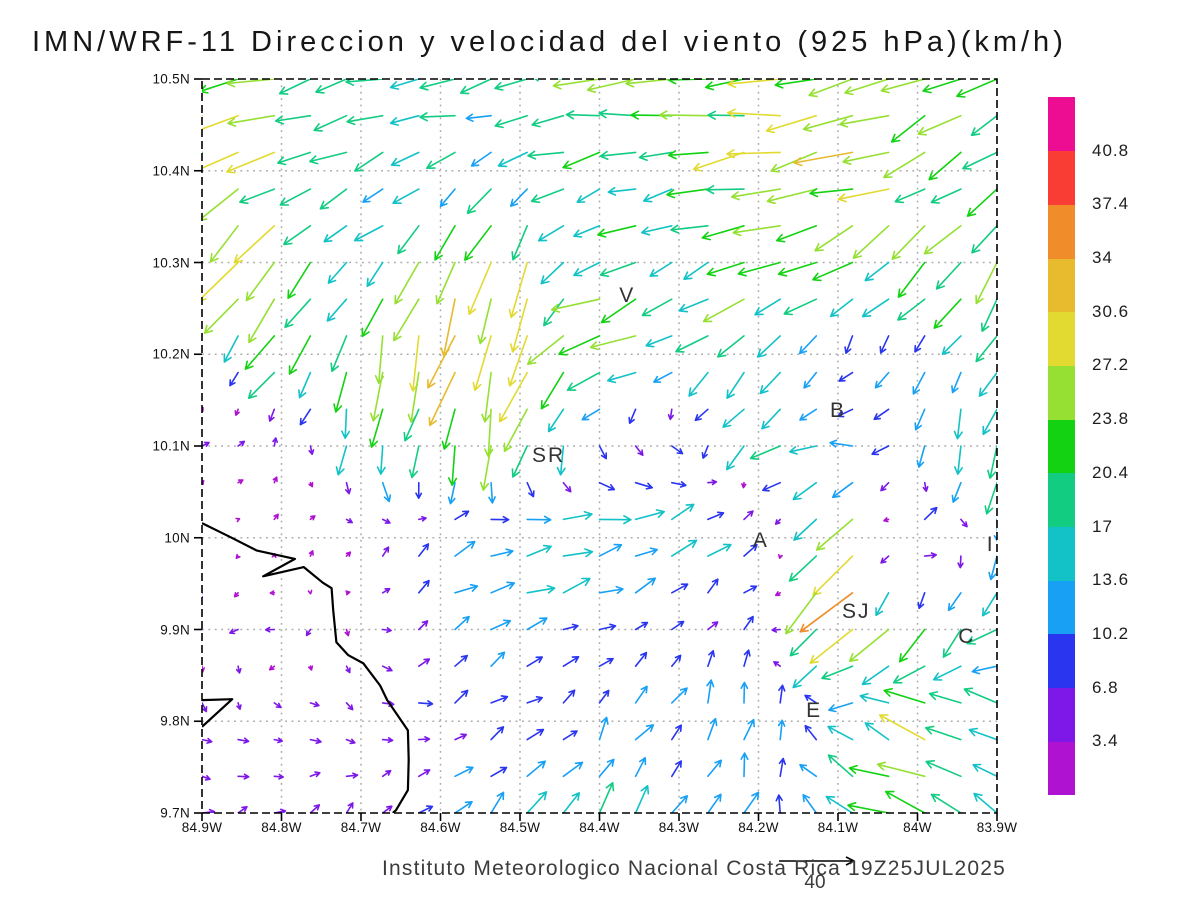 The image size is (1200, 900). What do you see at coordinates (758, 827) in the screenshot?
I see `x-tick-label: 84.2W` at bounding box center [758, 827].